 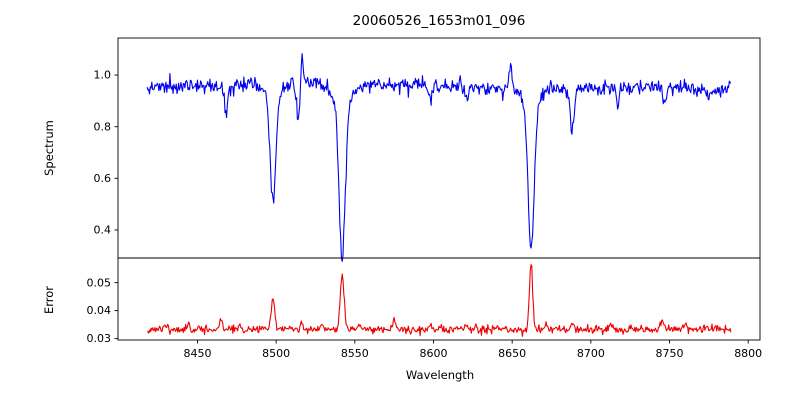 I want to click on error-y-tick-label: 0.05, so click(x=99, y=282).